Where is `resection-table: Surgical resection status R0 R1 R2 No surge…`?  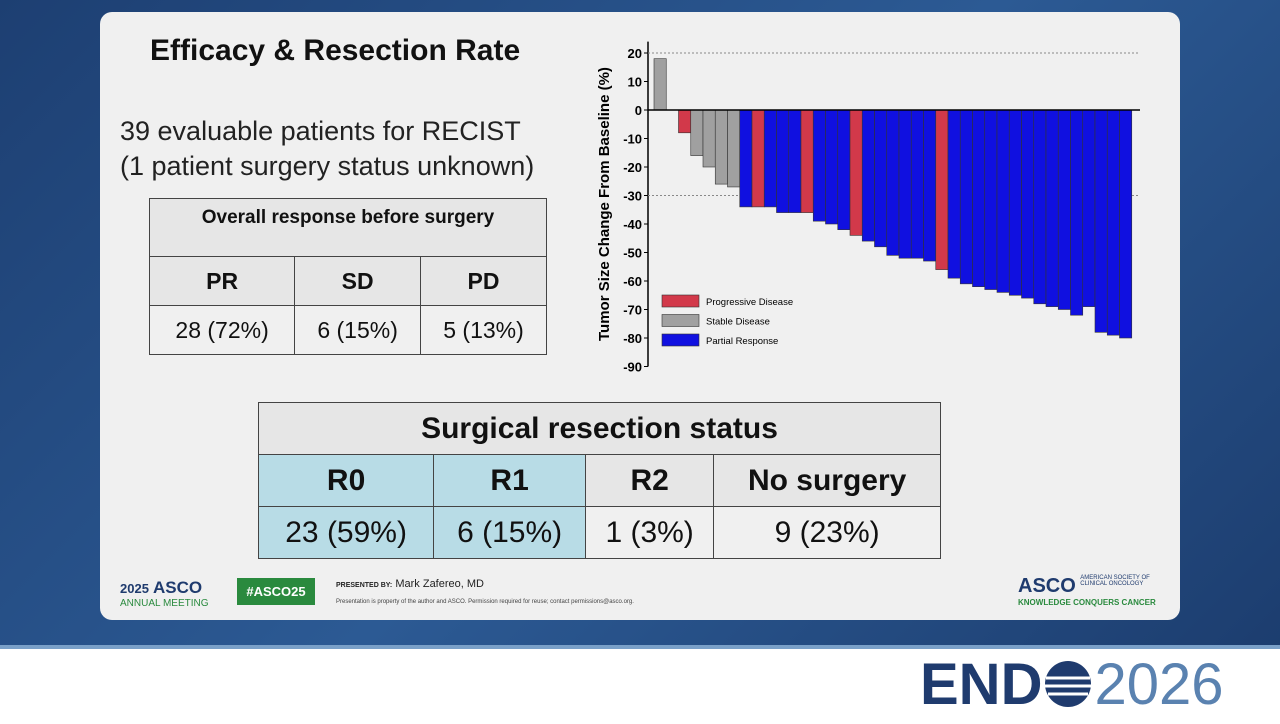 resection-table: Surgical resection status R0 R1 R2 No surge… is located at coordinates (599, 480).